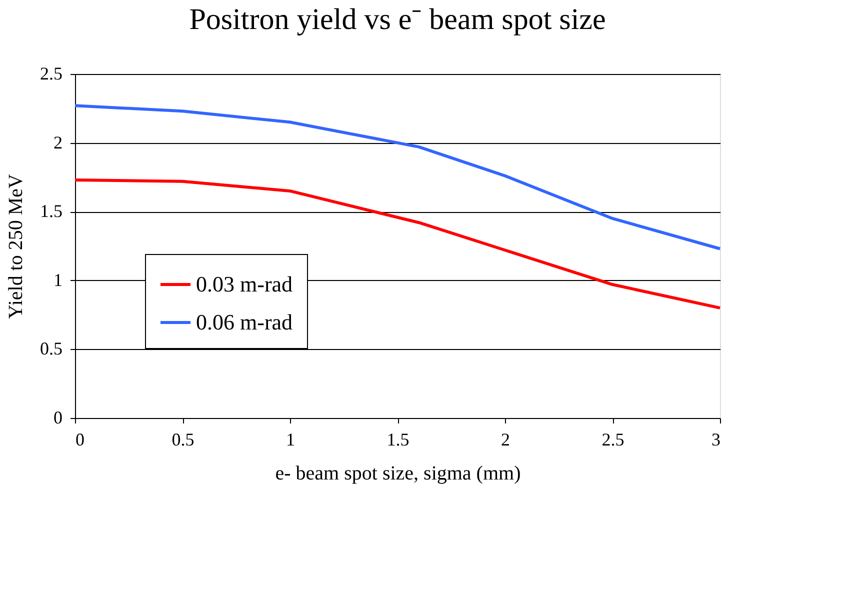  Describe the element at coordinates (244, 322) in the screenshot. I see `legend-label: 0.06 m-rad` at that location.